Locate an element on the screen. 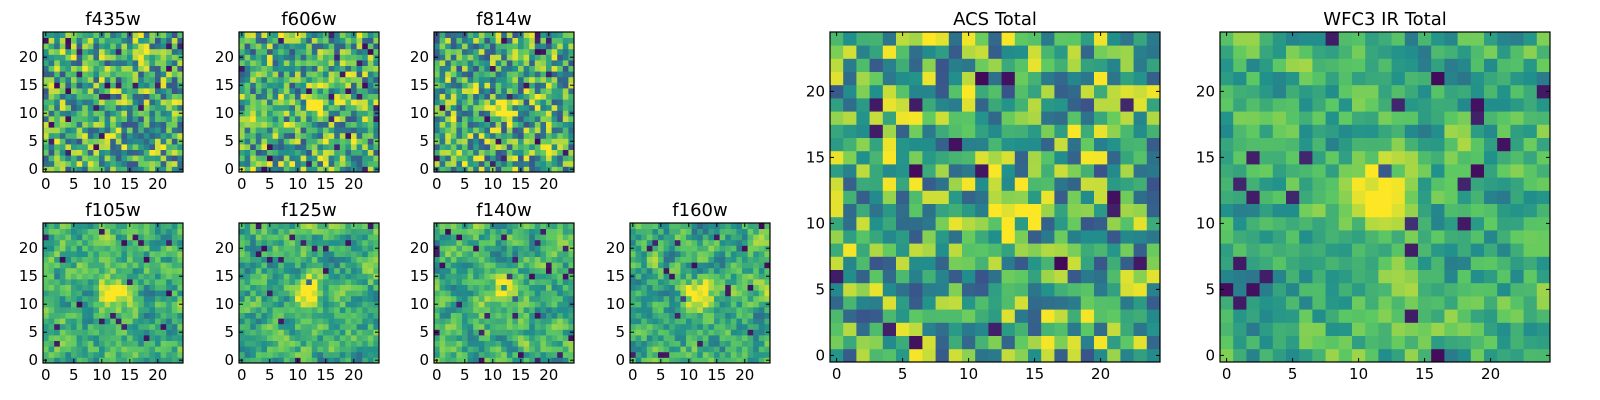 This screenshot has width=1600, height=400. y-tick-label: 20 is located at coordinates (28, 57).